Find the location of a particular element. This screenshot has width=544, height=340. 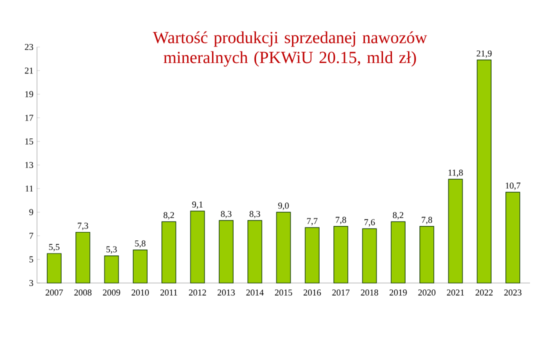

y-tick-label: 3 is located at coordinates (31, 283).